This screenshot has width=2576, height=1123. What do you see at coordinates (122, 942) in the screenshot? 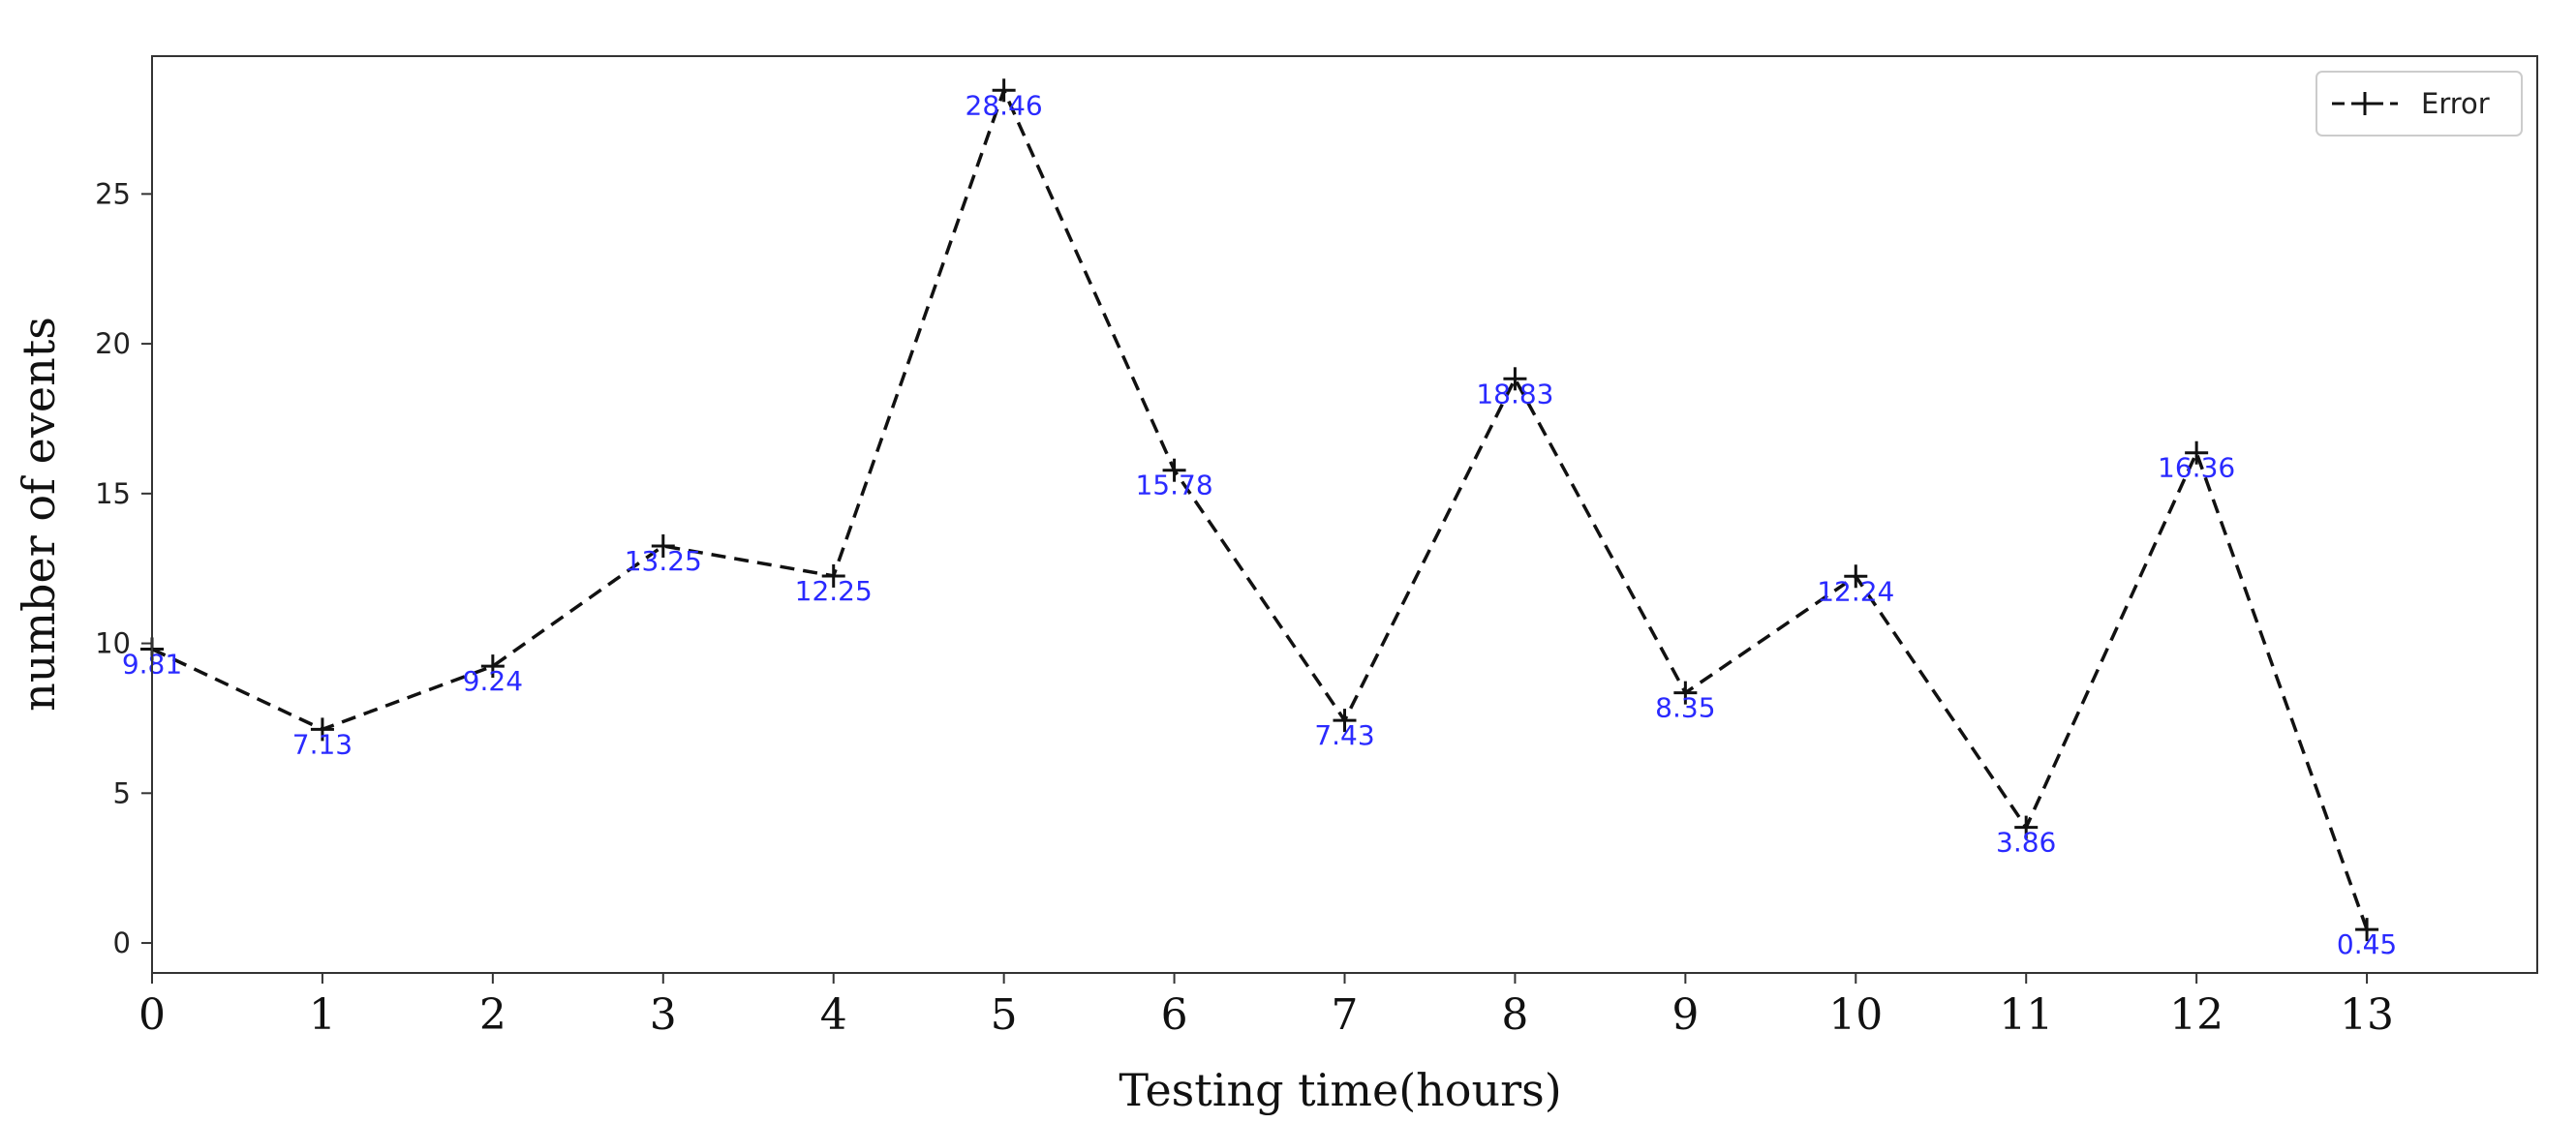
I see `y-tick-label: 0` at bounding box center [122, 942].